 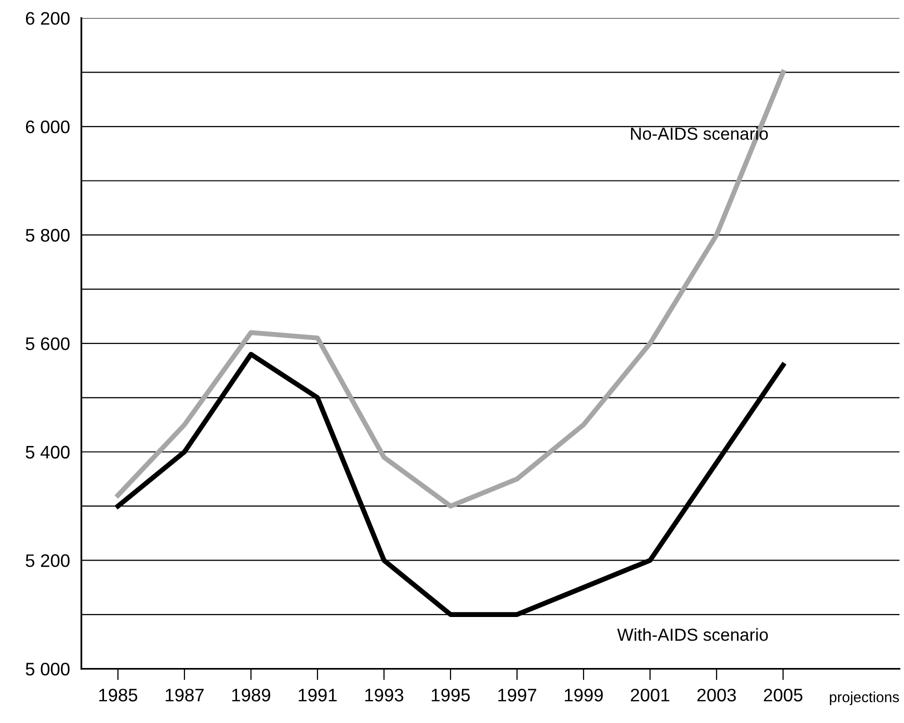 I want to click on x-tick-label: 2003, so click(x=716, y=695).